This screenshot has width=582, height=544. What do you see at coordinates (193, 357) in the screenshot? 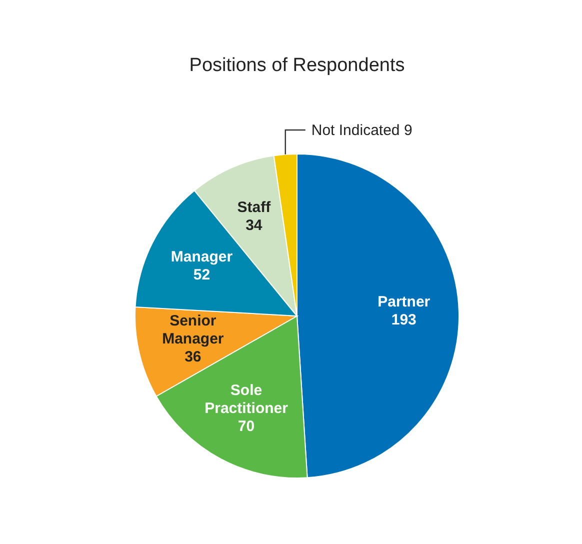
I see `data-label: 36` at bounding box center [193, 357].